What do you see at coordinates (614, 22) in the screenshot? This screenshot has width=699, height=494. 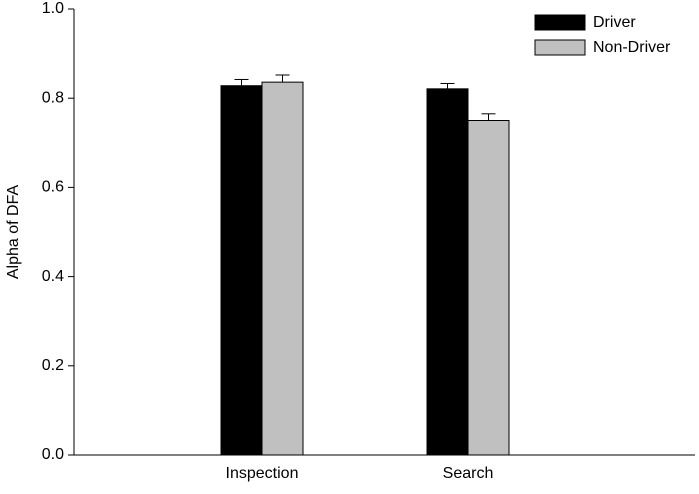 I see `legend-label: Driver` at bounding box center [614, 22].